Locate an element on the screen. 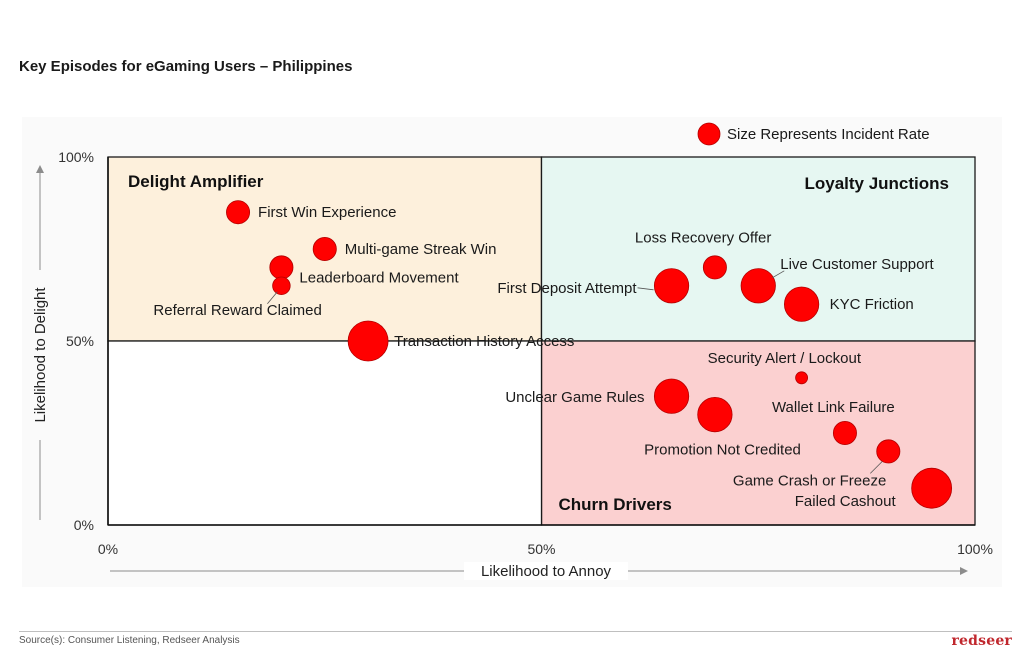 The width and height of the screenshot is (1024, 656). x-axis-title-backdrop is located at coordinates (546, 571).